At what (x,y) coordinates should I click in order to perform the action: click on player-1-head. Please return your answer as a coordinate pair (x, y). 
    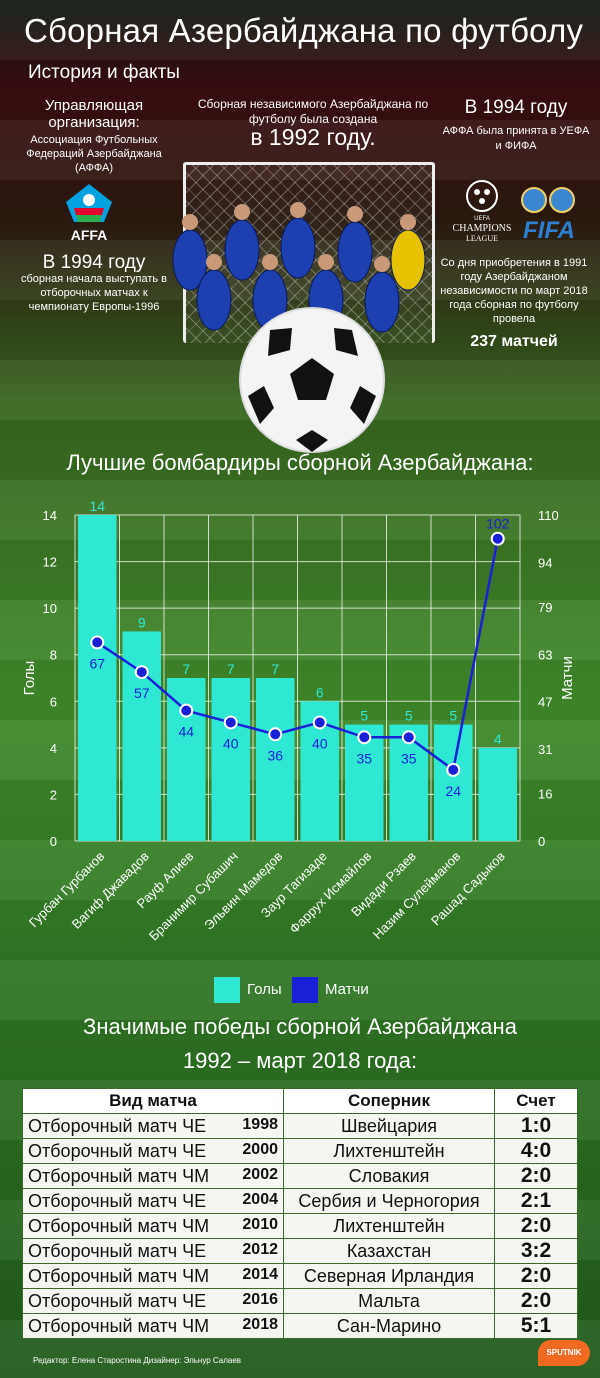
    Looking at the image, I should click on (190, 222).